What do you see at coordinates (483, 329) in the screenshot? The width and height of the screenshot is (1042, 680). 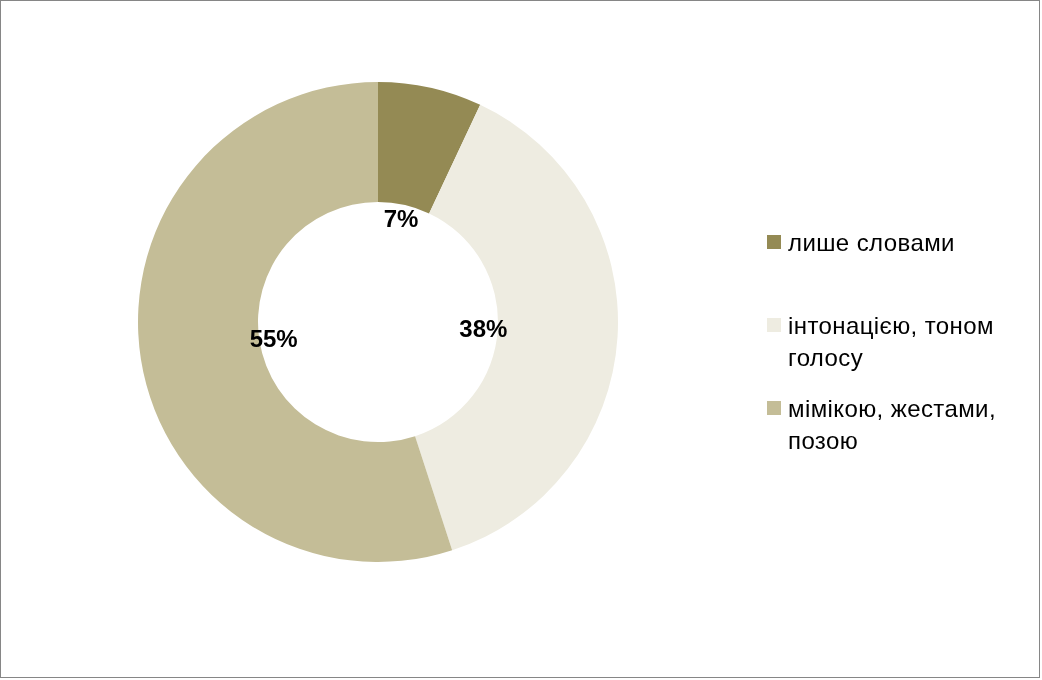 I see `data-label: 38%` at bounding box center [483, 329].